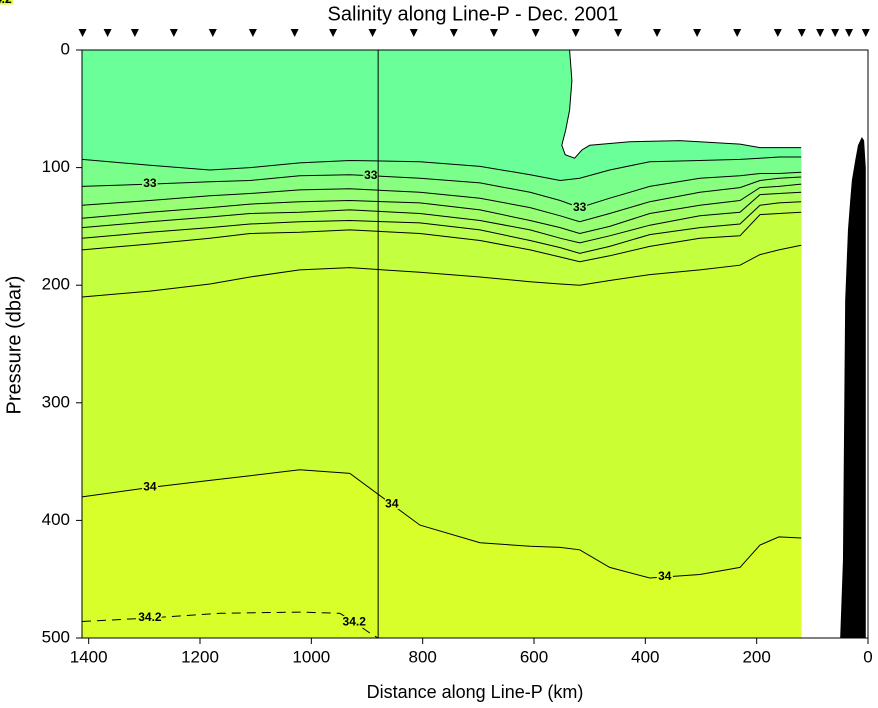 The width and height of the screenshot is (878, 708). What do you see at coordinates (475, 692) in the screenshot?
I see `x-axis-label: Distance along Line-P (km)` at bounding box center [475, 692].